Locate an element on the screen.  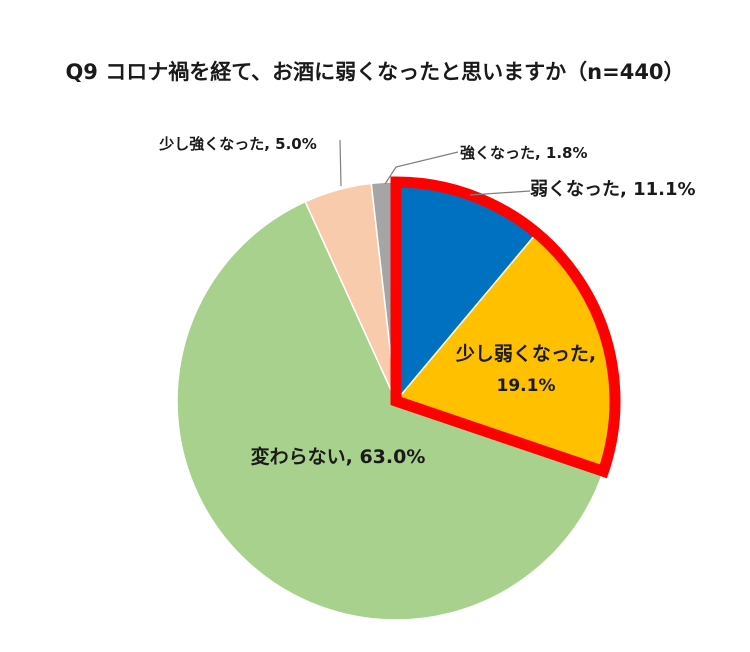
label-stronger: 強くなった, 1.8% is located at coordinates (524, 153).